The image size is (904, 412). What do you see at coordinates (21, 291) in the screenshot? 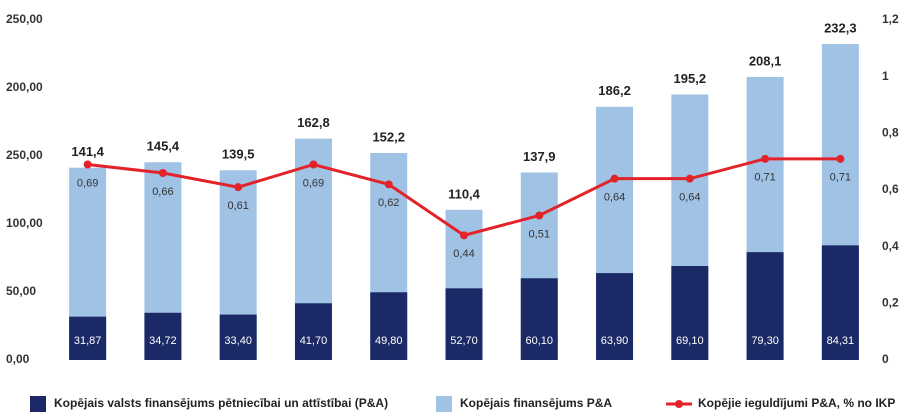
I see `y-tick-label: 50,00` at bounding box center [21, 291].